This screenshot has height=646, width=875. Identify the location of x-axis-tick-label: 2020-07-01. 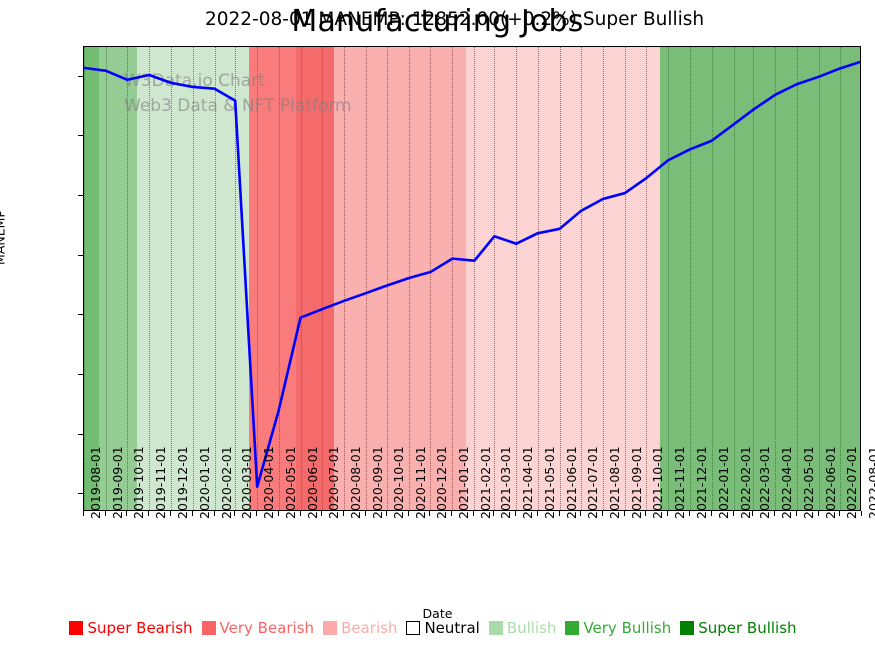
(333, 482).